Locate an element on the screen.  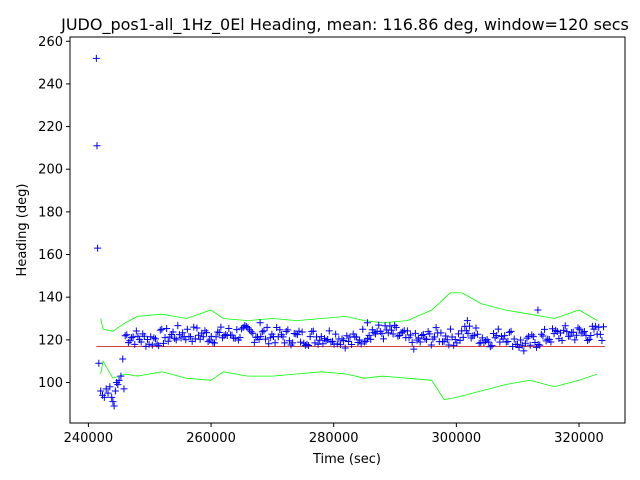
y-tick-label: 180 is located at coordinates (50, 212).